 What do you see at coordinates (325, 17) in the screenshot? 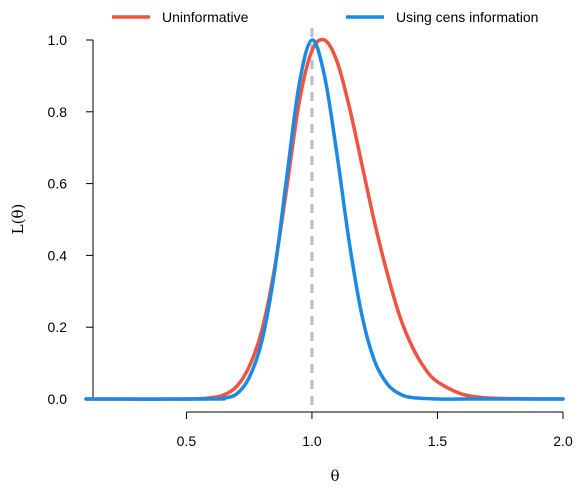
I see `legend: Uninformative Using cens information` at bounding box center [325, 17].